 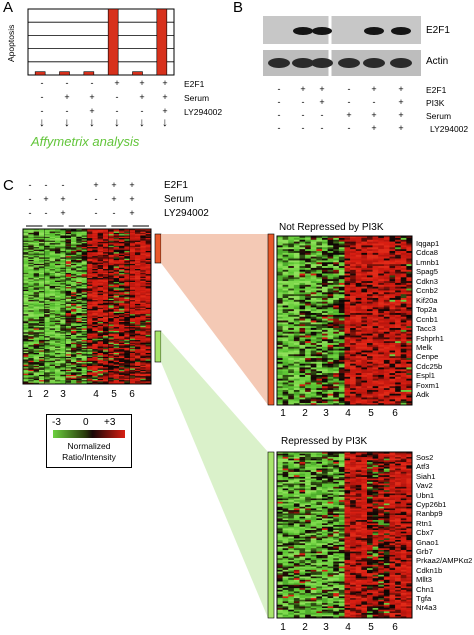 I want to click on actin-band, so click(x=303, y=63).